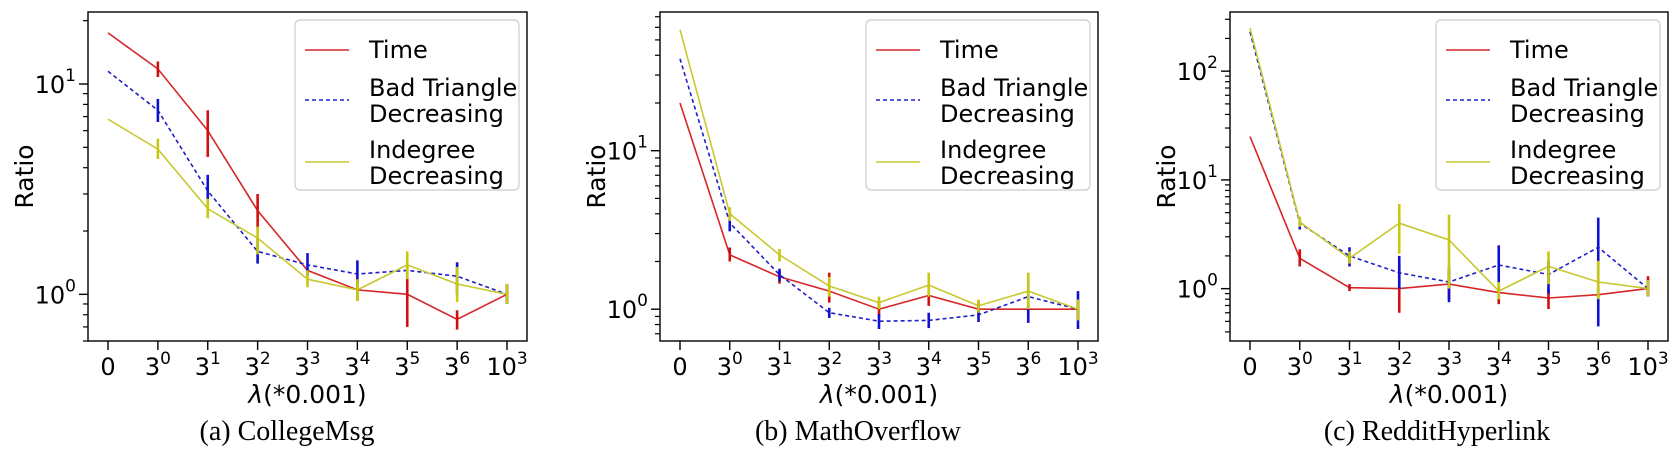 Image resolution: width=1675 pixels, height=453 pixels. Describe the element at coordinates (858, 431) in the screenshot. I see `figure-caption: (b) MathOverflow` at that location.